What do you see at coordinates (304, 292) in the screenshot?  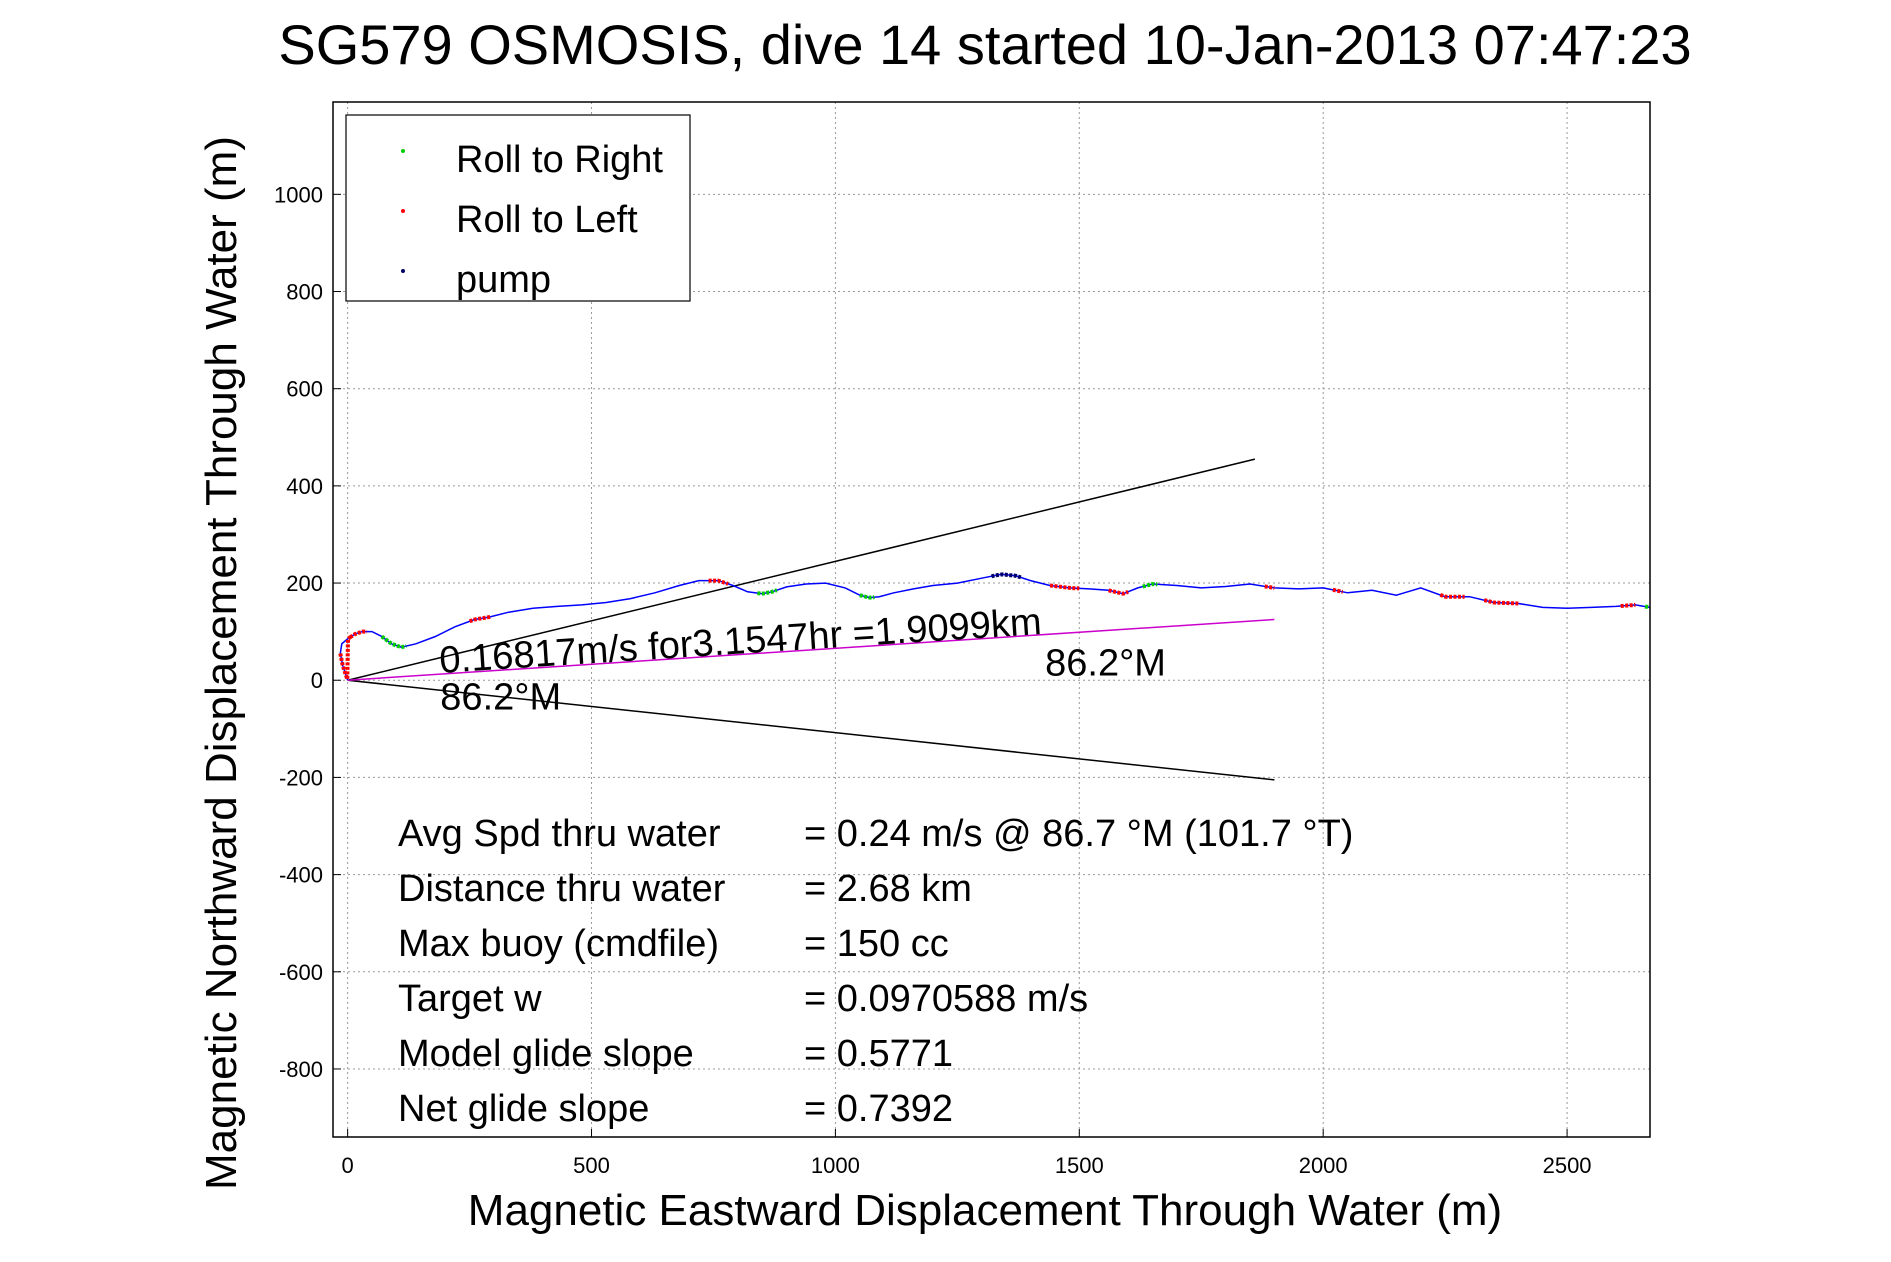 I see `y-tick-label: 800` at bounding box center [304, 292].